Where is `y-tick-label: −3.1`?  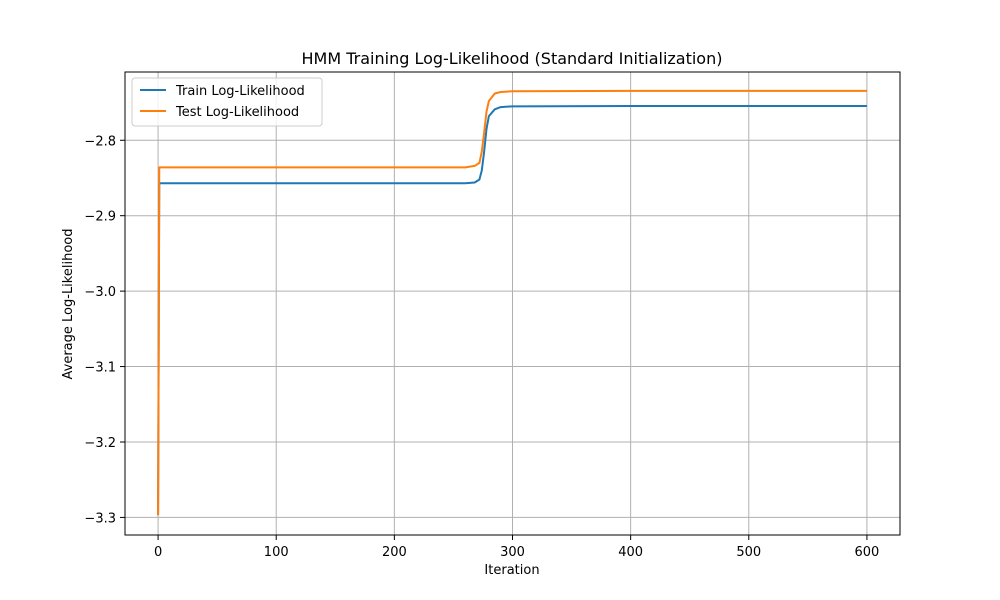
y-tick-label: −3.1 is located at coordinates (100, 368).